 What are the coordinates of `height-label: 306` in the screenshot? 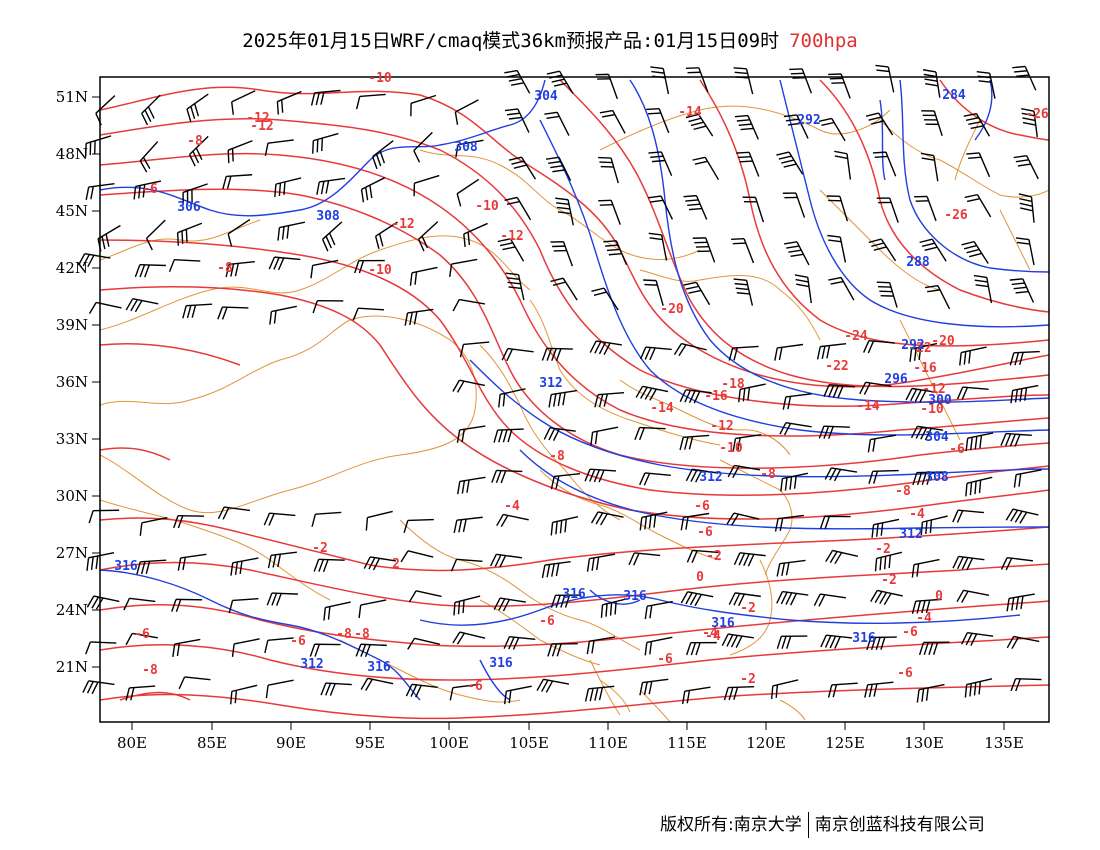 It's located at (189, 207).